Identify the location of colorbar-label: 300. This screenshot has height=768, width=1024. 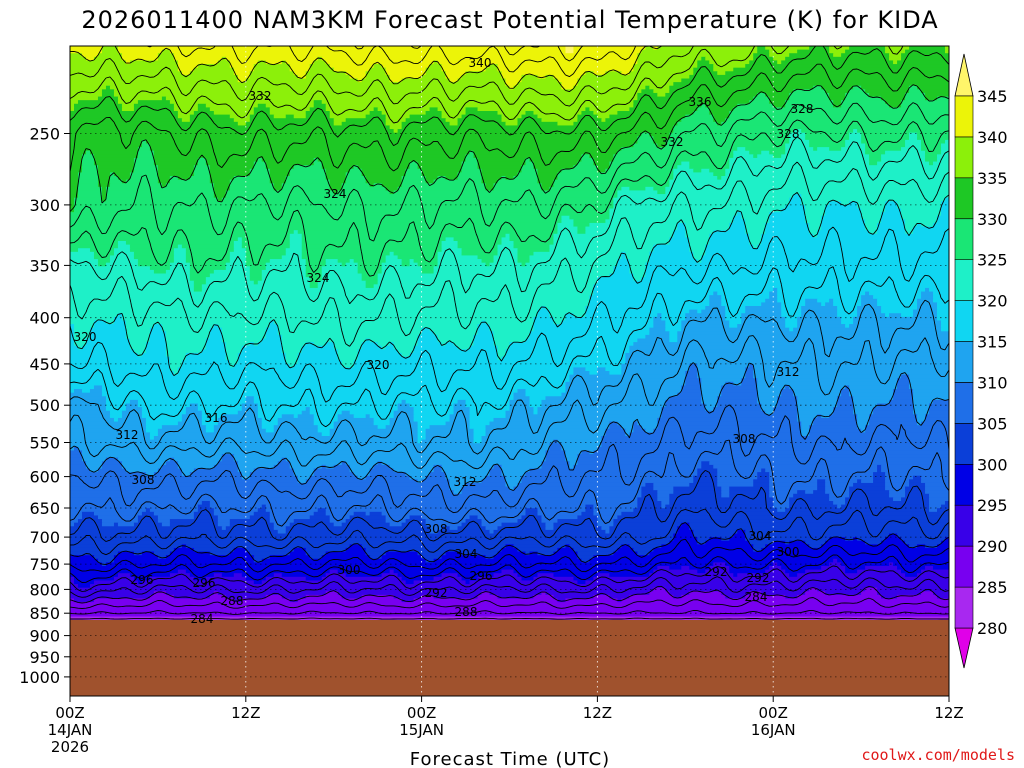
(992, 464).